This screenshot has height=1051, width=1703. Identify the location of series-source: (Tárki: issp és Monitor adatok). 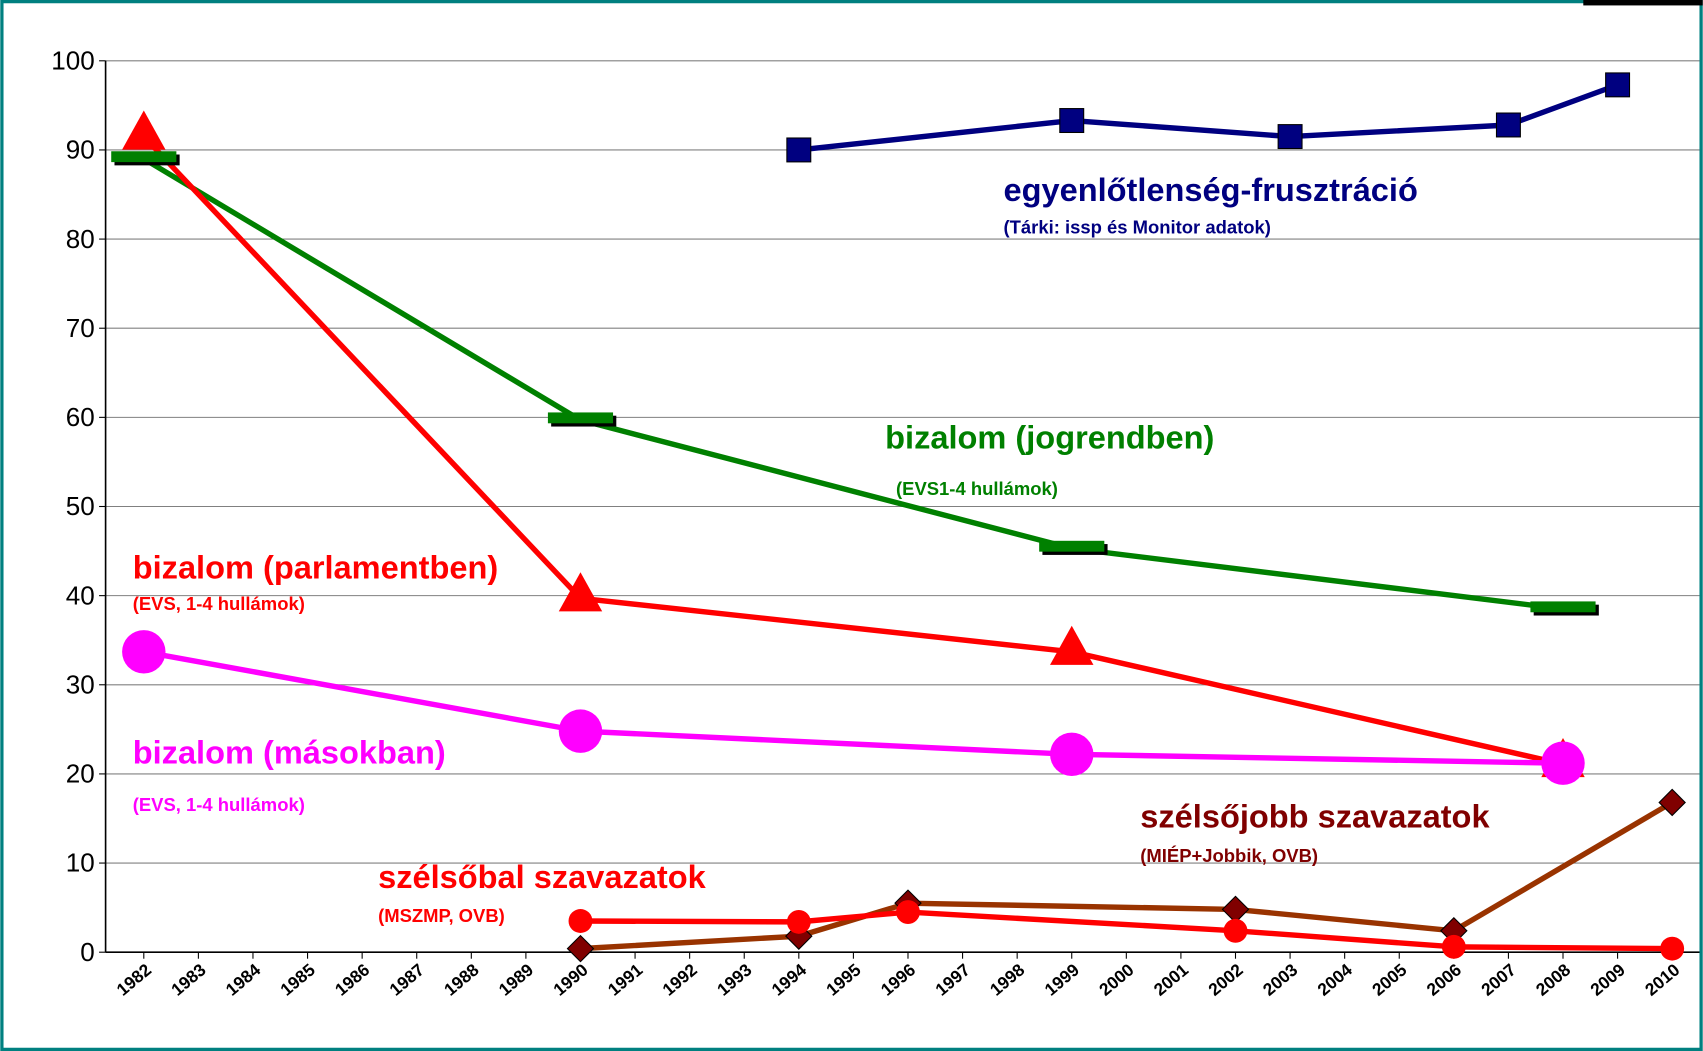
(1137, 226).